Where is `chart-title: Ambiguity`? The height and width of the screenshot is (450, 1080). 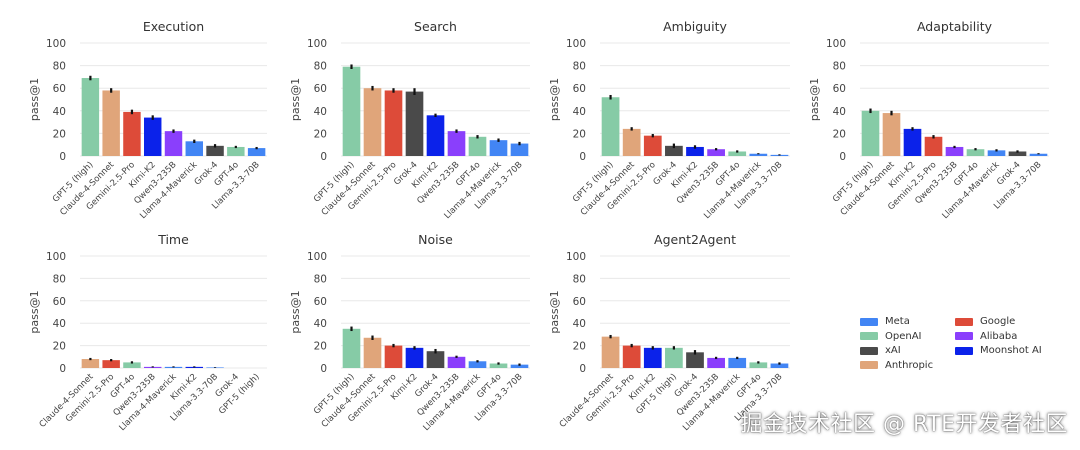
chart-title: Ambiguity is located at coordinates (695, 26).